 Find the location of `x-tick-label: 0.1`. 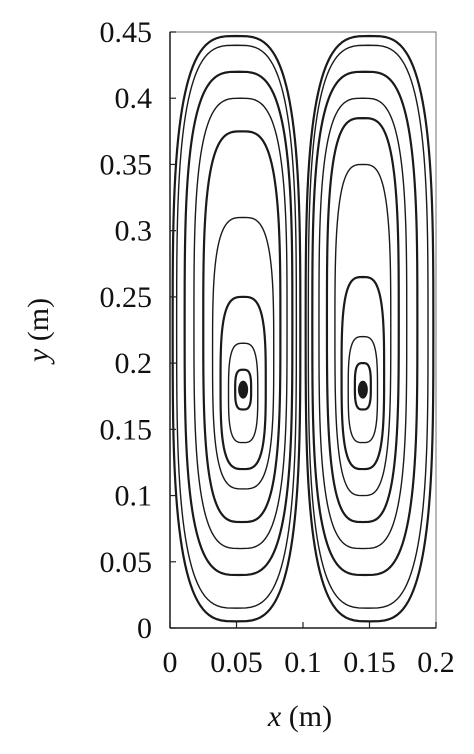

x-tick-label: 0.1 is located at coordinates (303, 662).